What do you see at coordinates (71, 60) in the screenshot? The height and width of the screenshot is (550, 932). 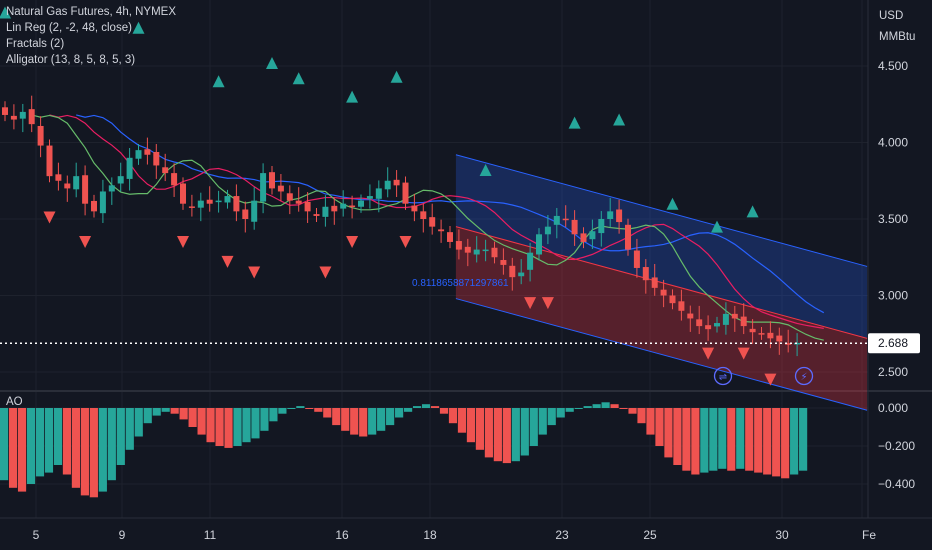 I see `indicator-alligator: Alligator (13, 8, 5, 8, 5, 3)` at bounding box center [71, 60].